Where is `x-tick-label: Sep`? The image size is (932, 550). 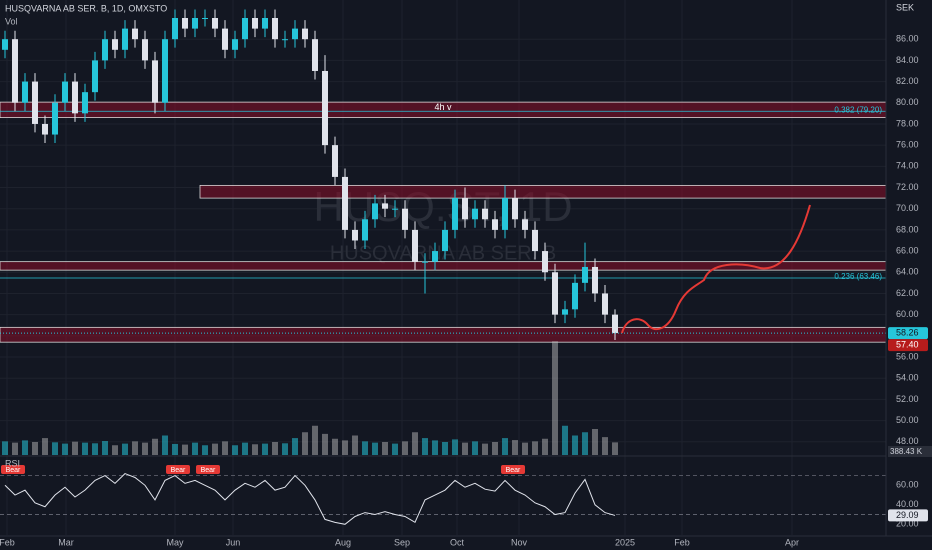
x-tick-label: Sep is located at coordinates (402, 542).